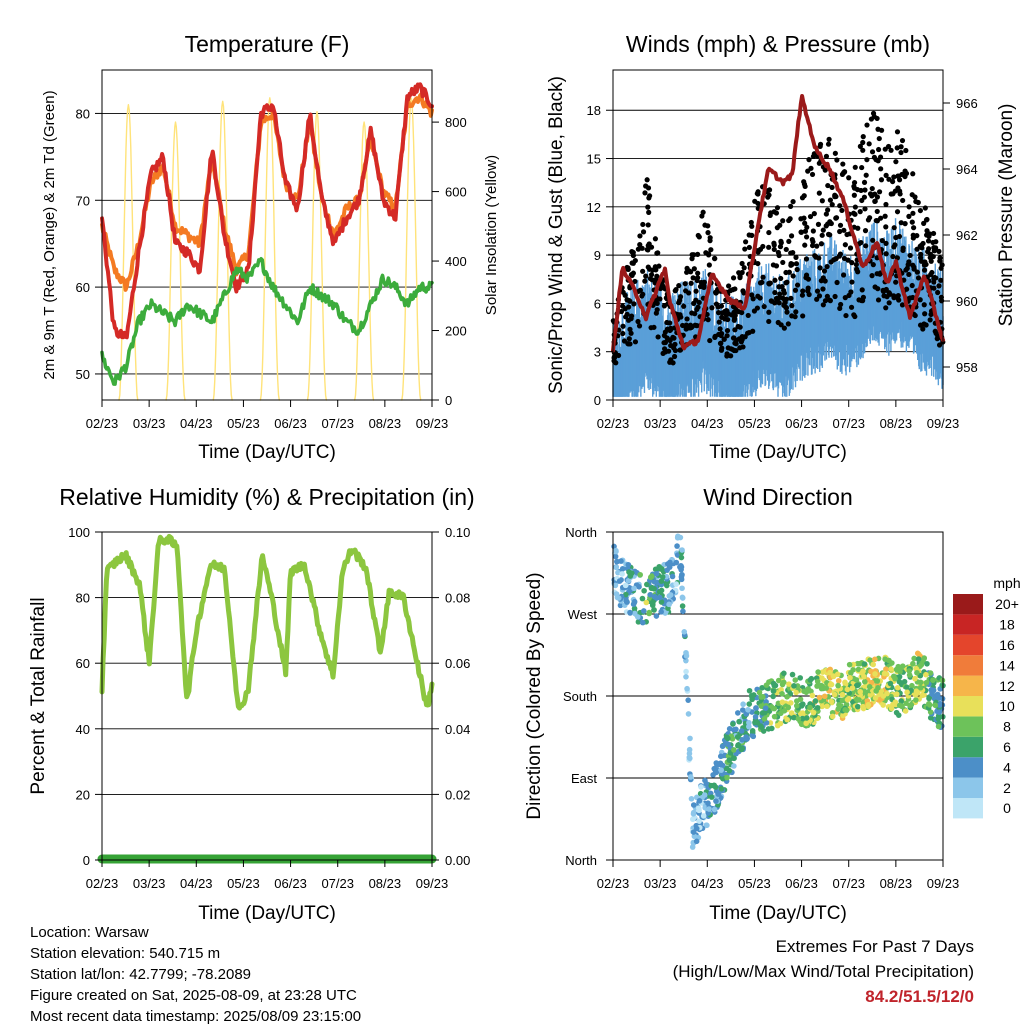 Image resolution: width=1024 pixels, height=1027 pixels. Describe the element at coordinates (967, 301) in the screenshot. I see `pressure-ytick-right-label: 960` at that location.